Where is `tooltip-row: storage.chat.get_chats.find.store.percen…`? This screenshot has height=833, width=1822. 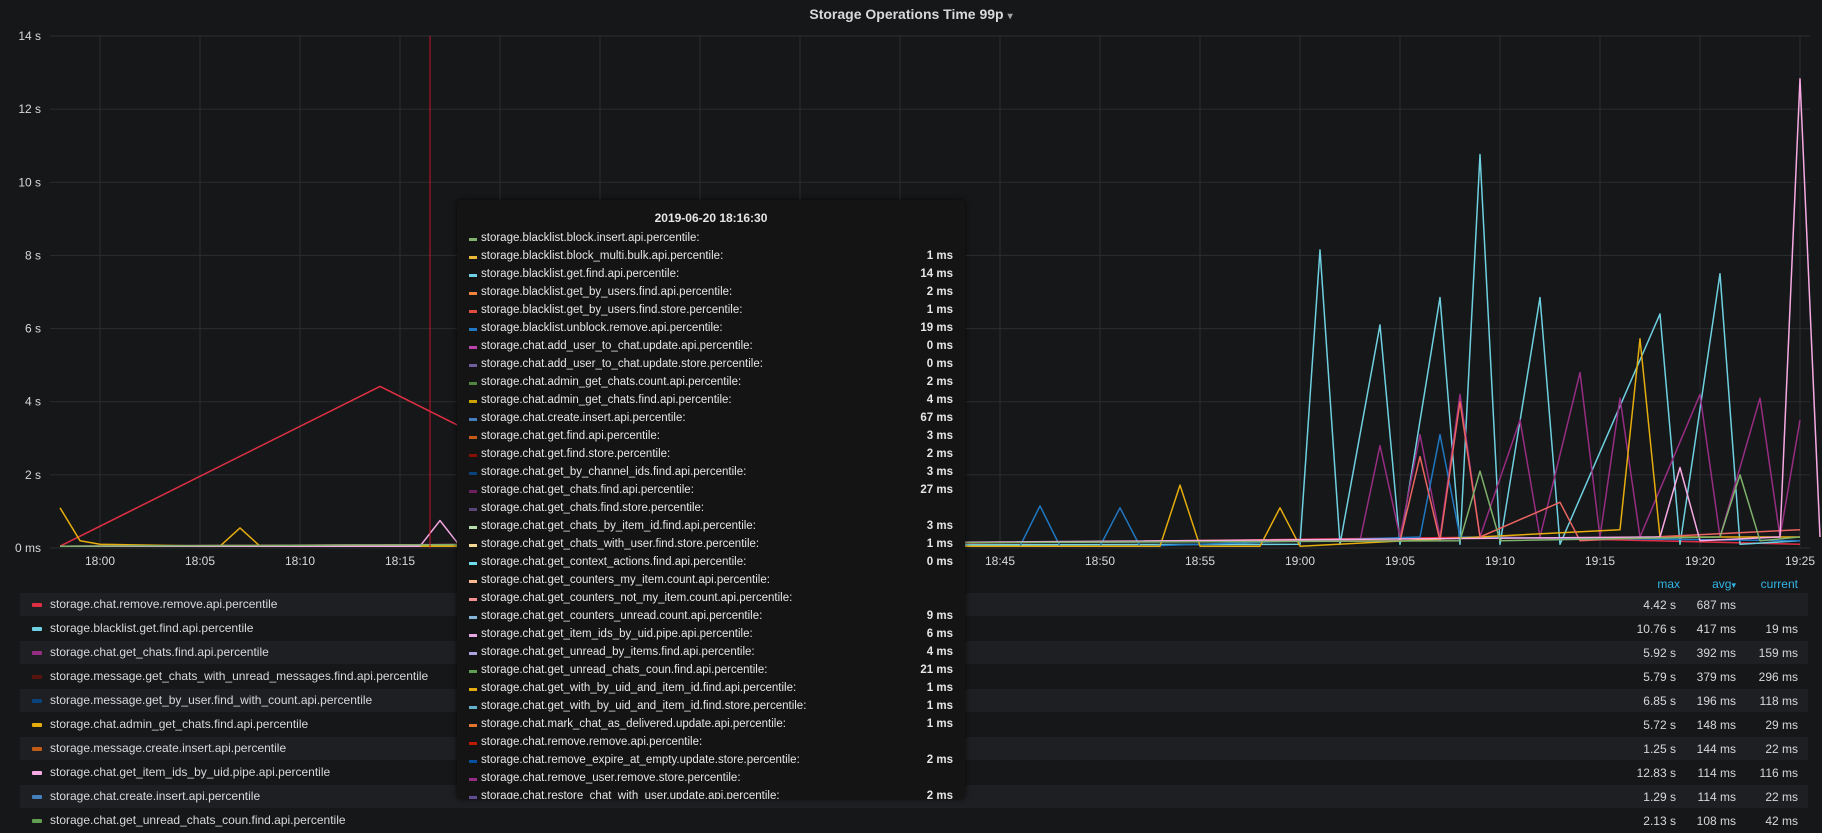 tooltip-row: storage.chat.get_chats.find.store.percen… is located at coordinates (711, 509).